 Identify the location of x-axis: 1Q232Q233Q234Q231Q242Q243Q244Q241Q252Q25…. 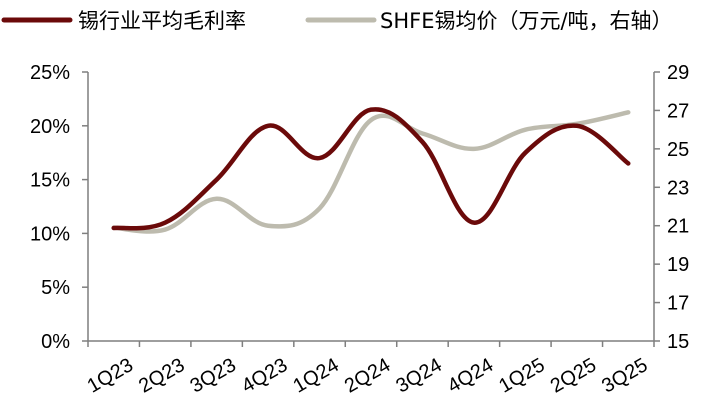
(369, 369).